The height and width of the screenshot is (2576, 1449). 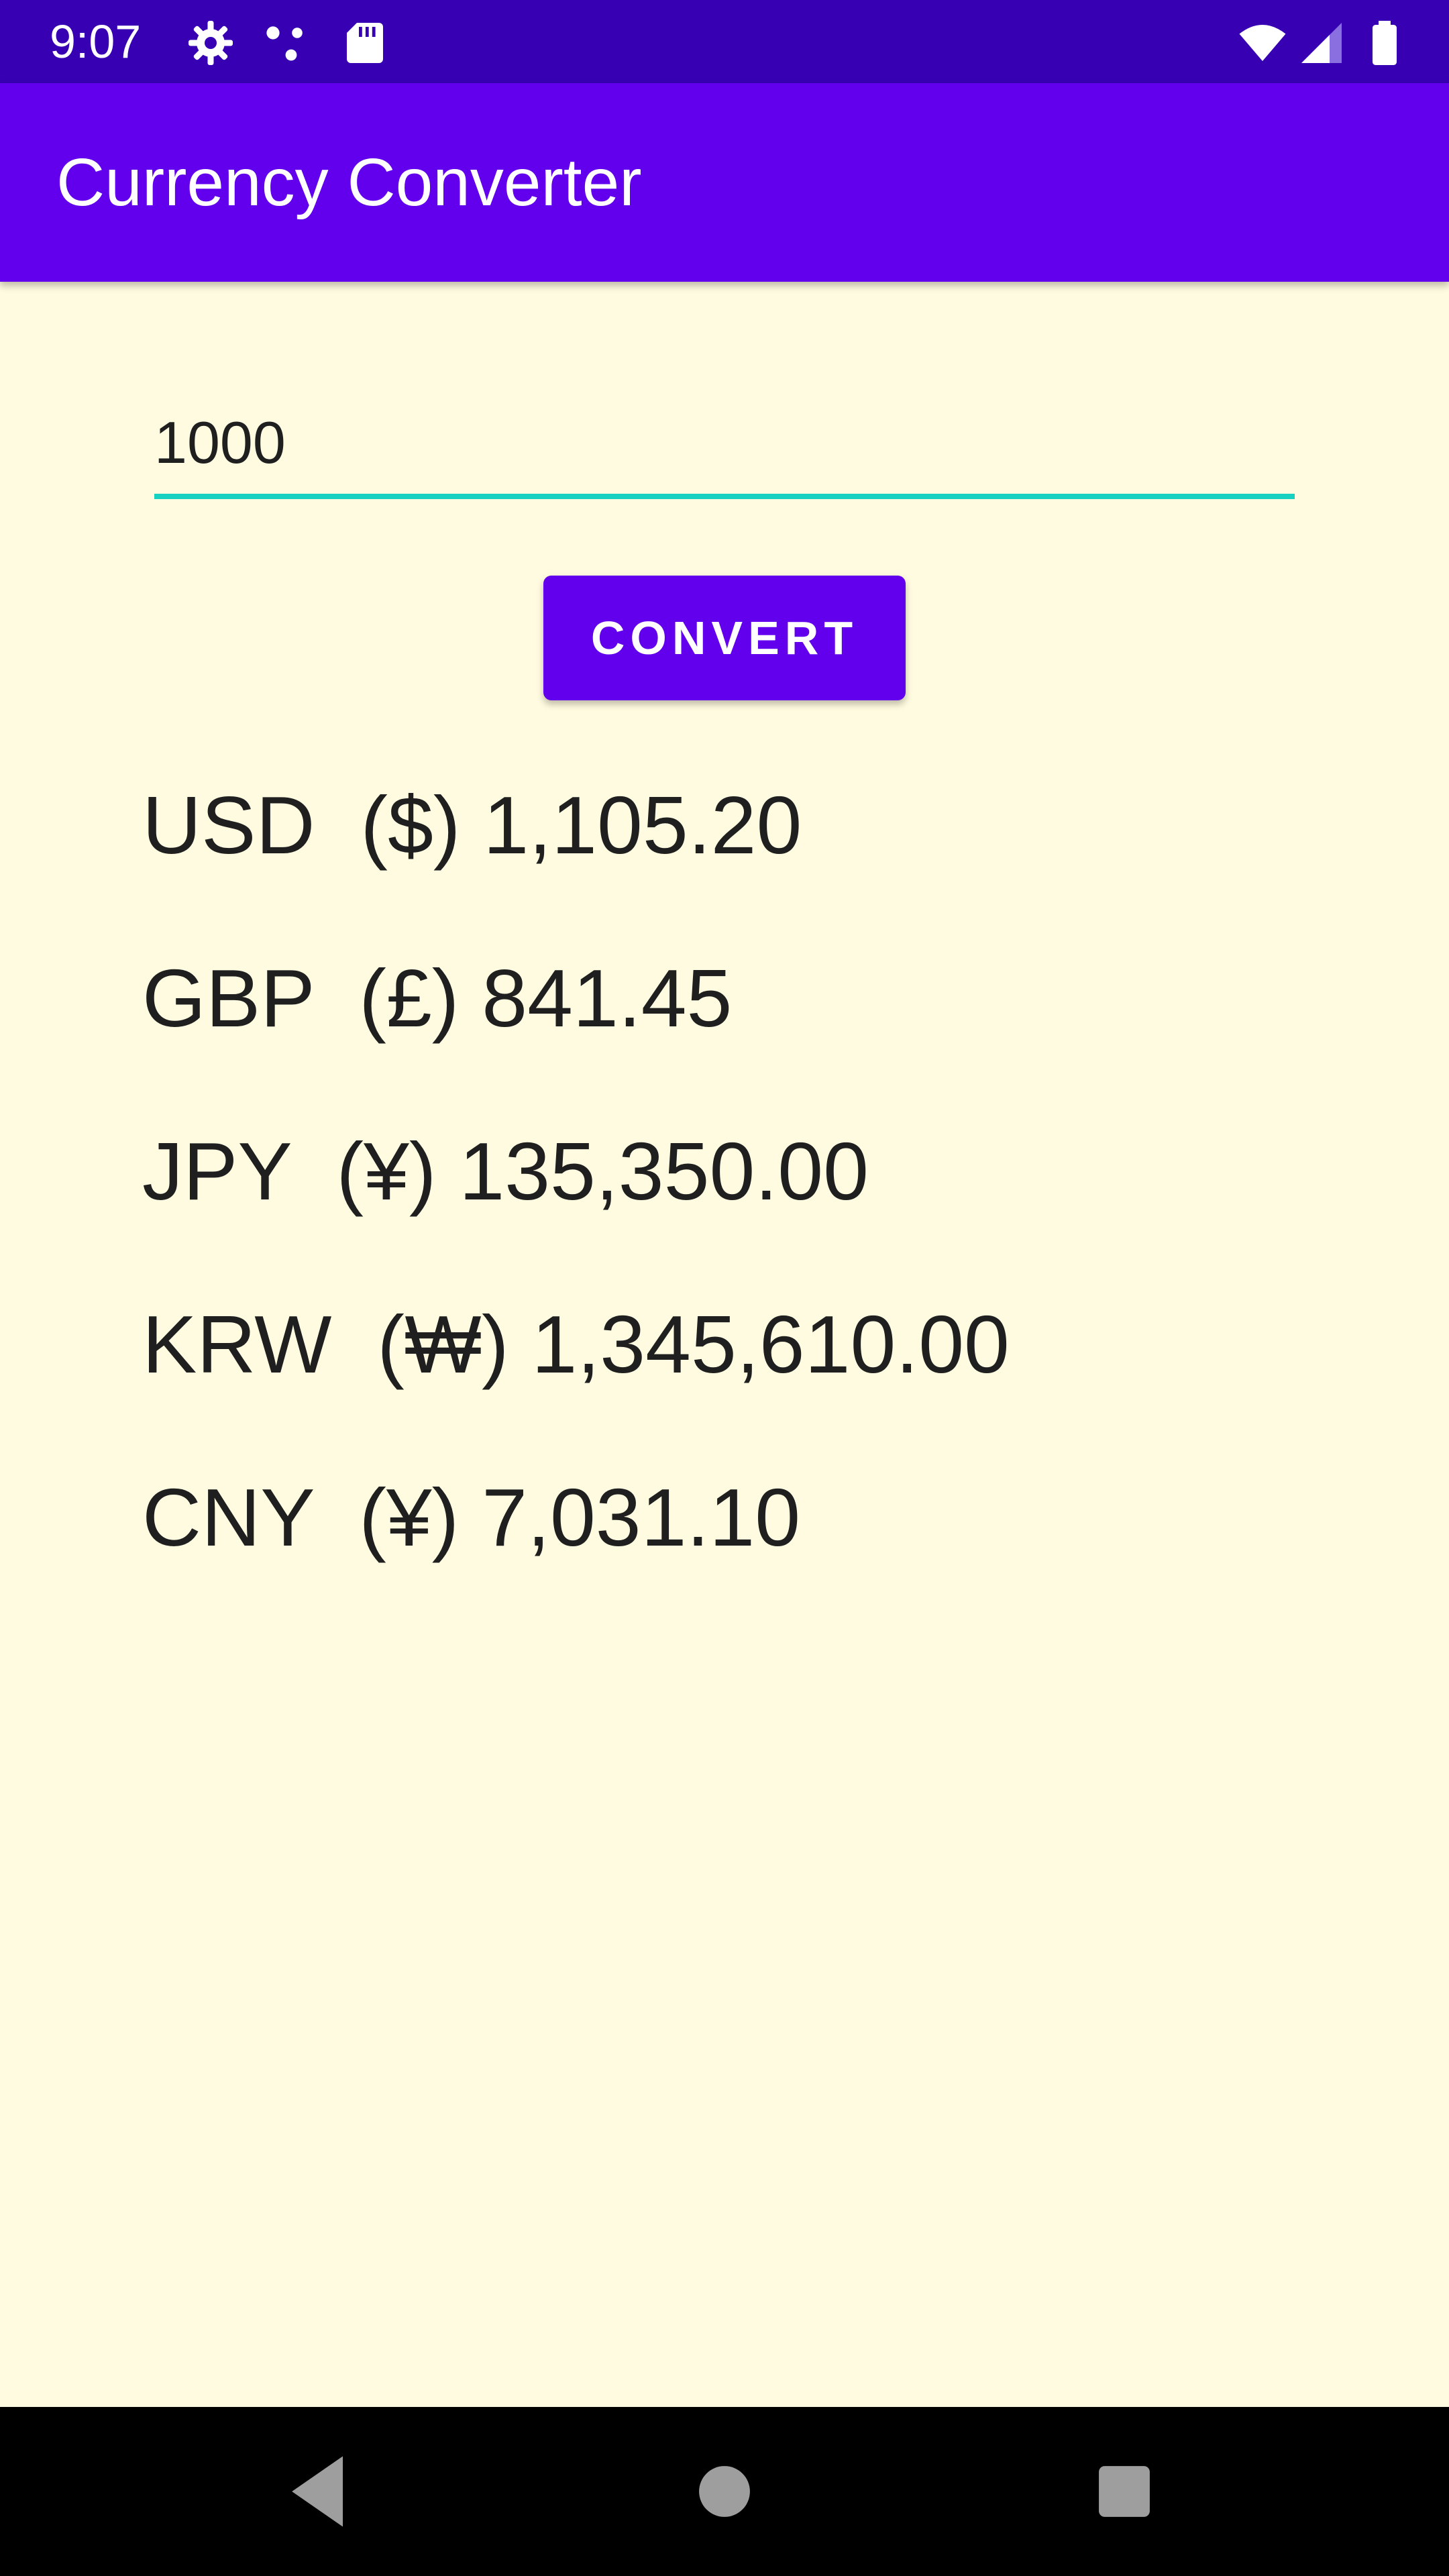 What do you see at coordinates (1124, 2491) in the screenshot?
I see `recents-icon` at bounding box center [1124, 2491].